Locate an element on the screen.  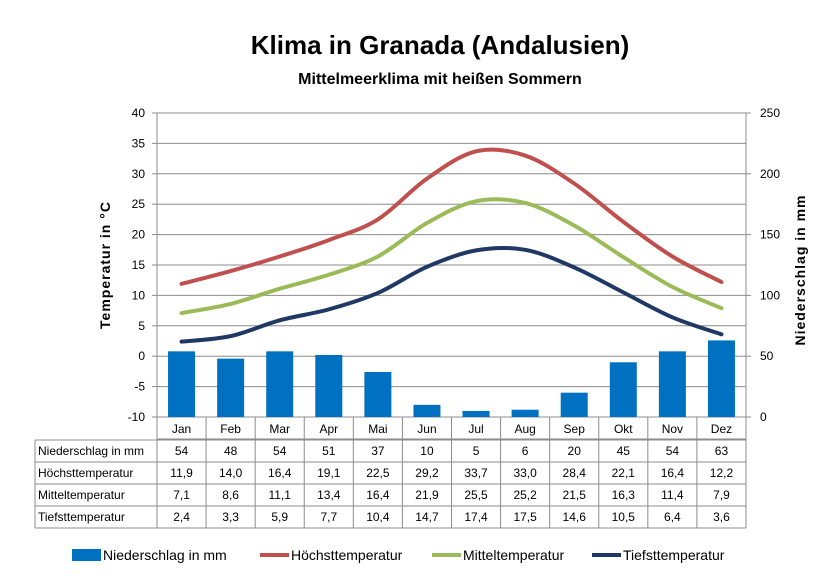
month-label: Sep is located at coordinates (575, 429).